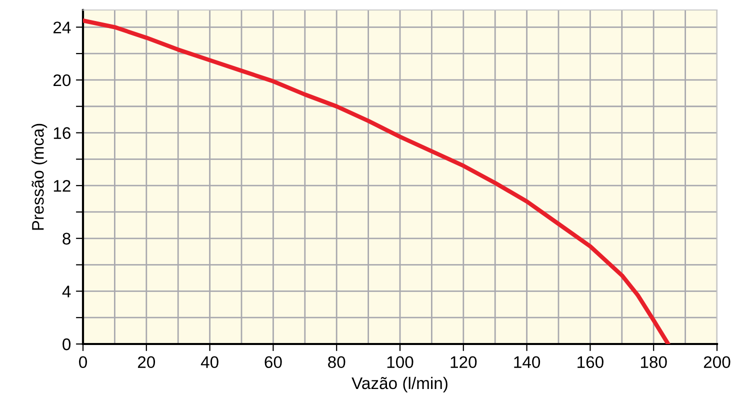 Image resolution: width=750 pixels, height=411 pixels. I want to click on y-tick-label: 4, so click(66, 292).